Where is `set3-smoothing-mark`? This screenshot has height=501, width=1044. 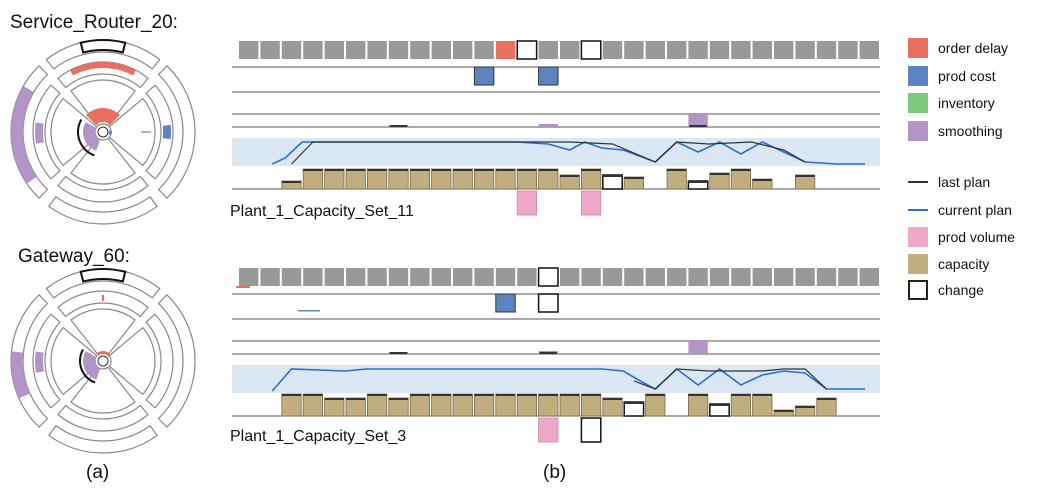
set3-smoothing-mark is located at coordinates (698, 347).